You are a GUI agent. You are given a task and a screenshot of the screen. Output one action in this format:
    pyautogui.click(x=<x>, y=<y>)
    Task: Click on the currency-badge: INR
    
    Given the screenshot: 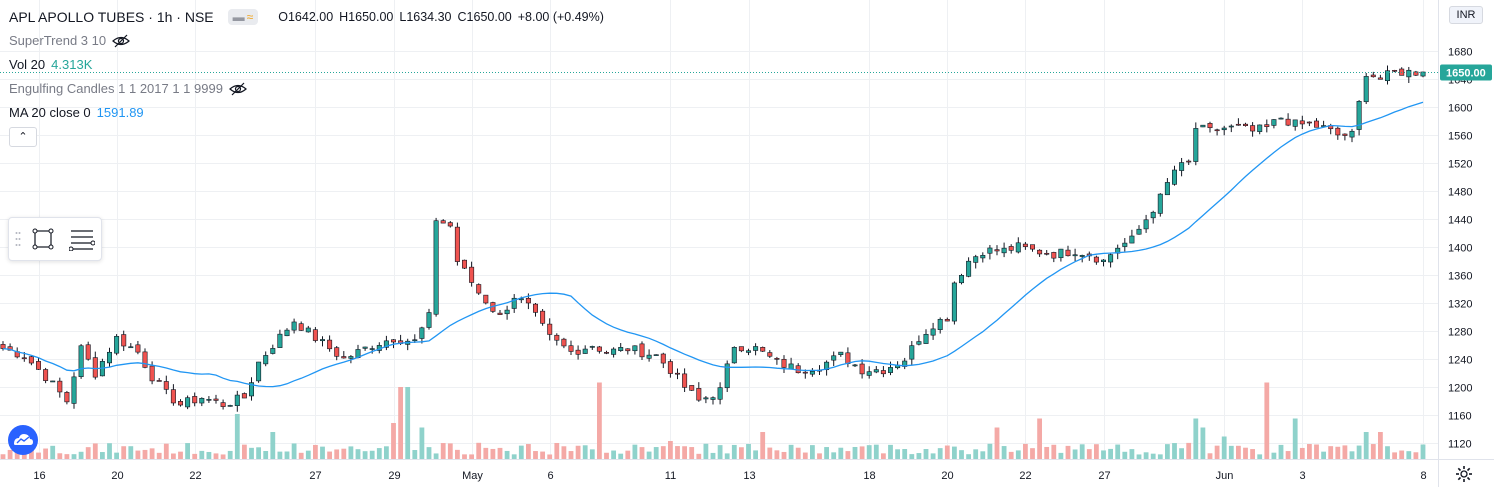 What is the action you would take?
    pyautogui.click(x=1466, y=15)
    